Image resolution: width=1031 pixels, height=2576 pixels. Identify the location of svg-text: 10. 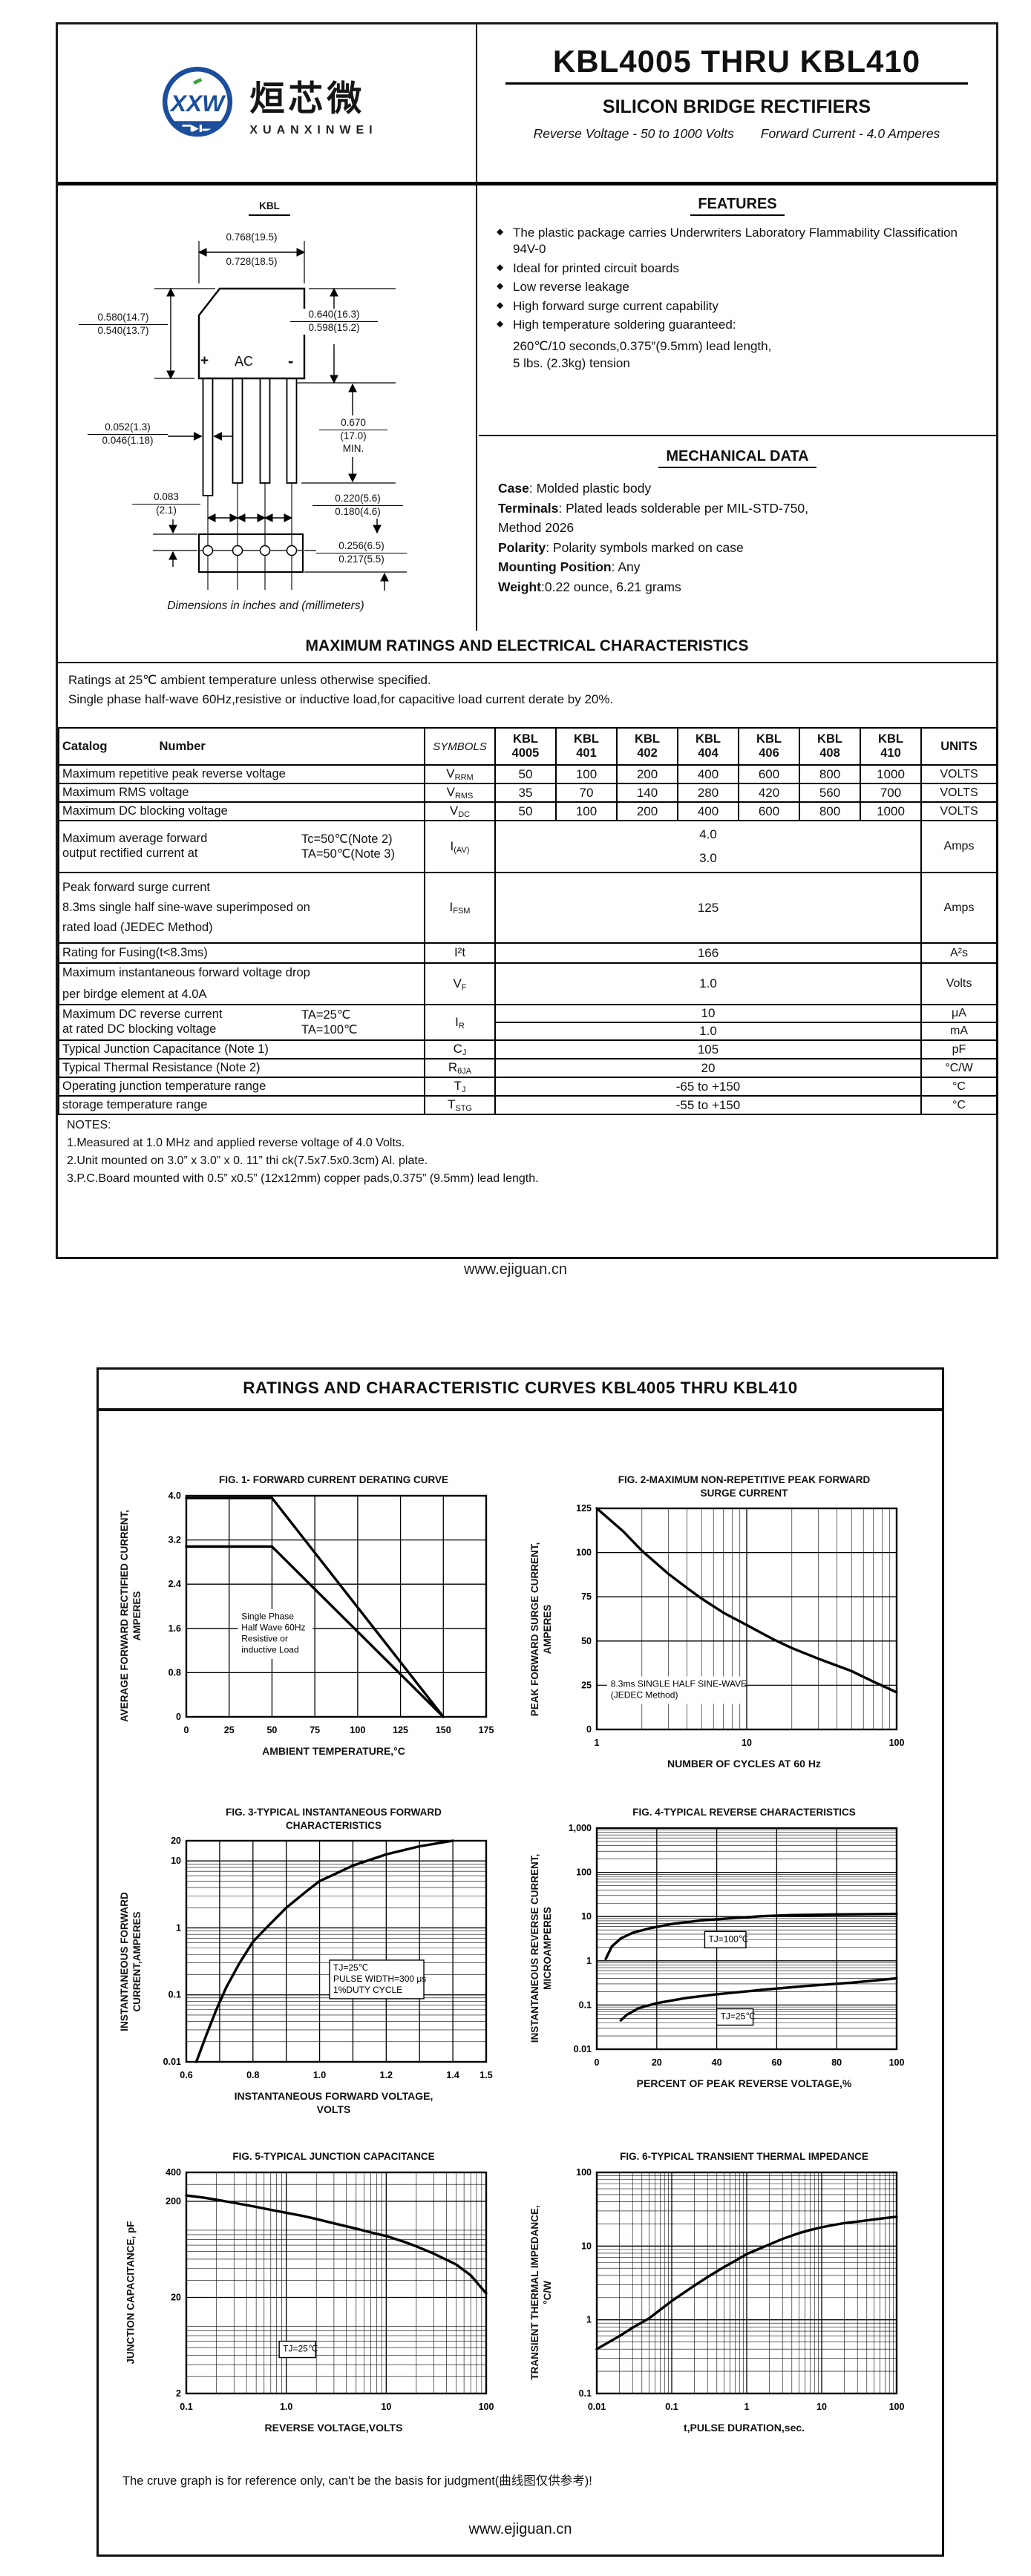
(586, 1916).